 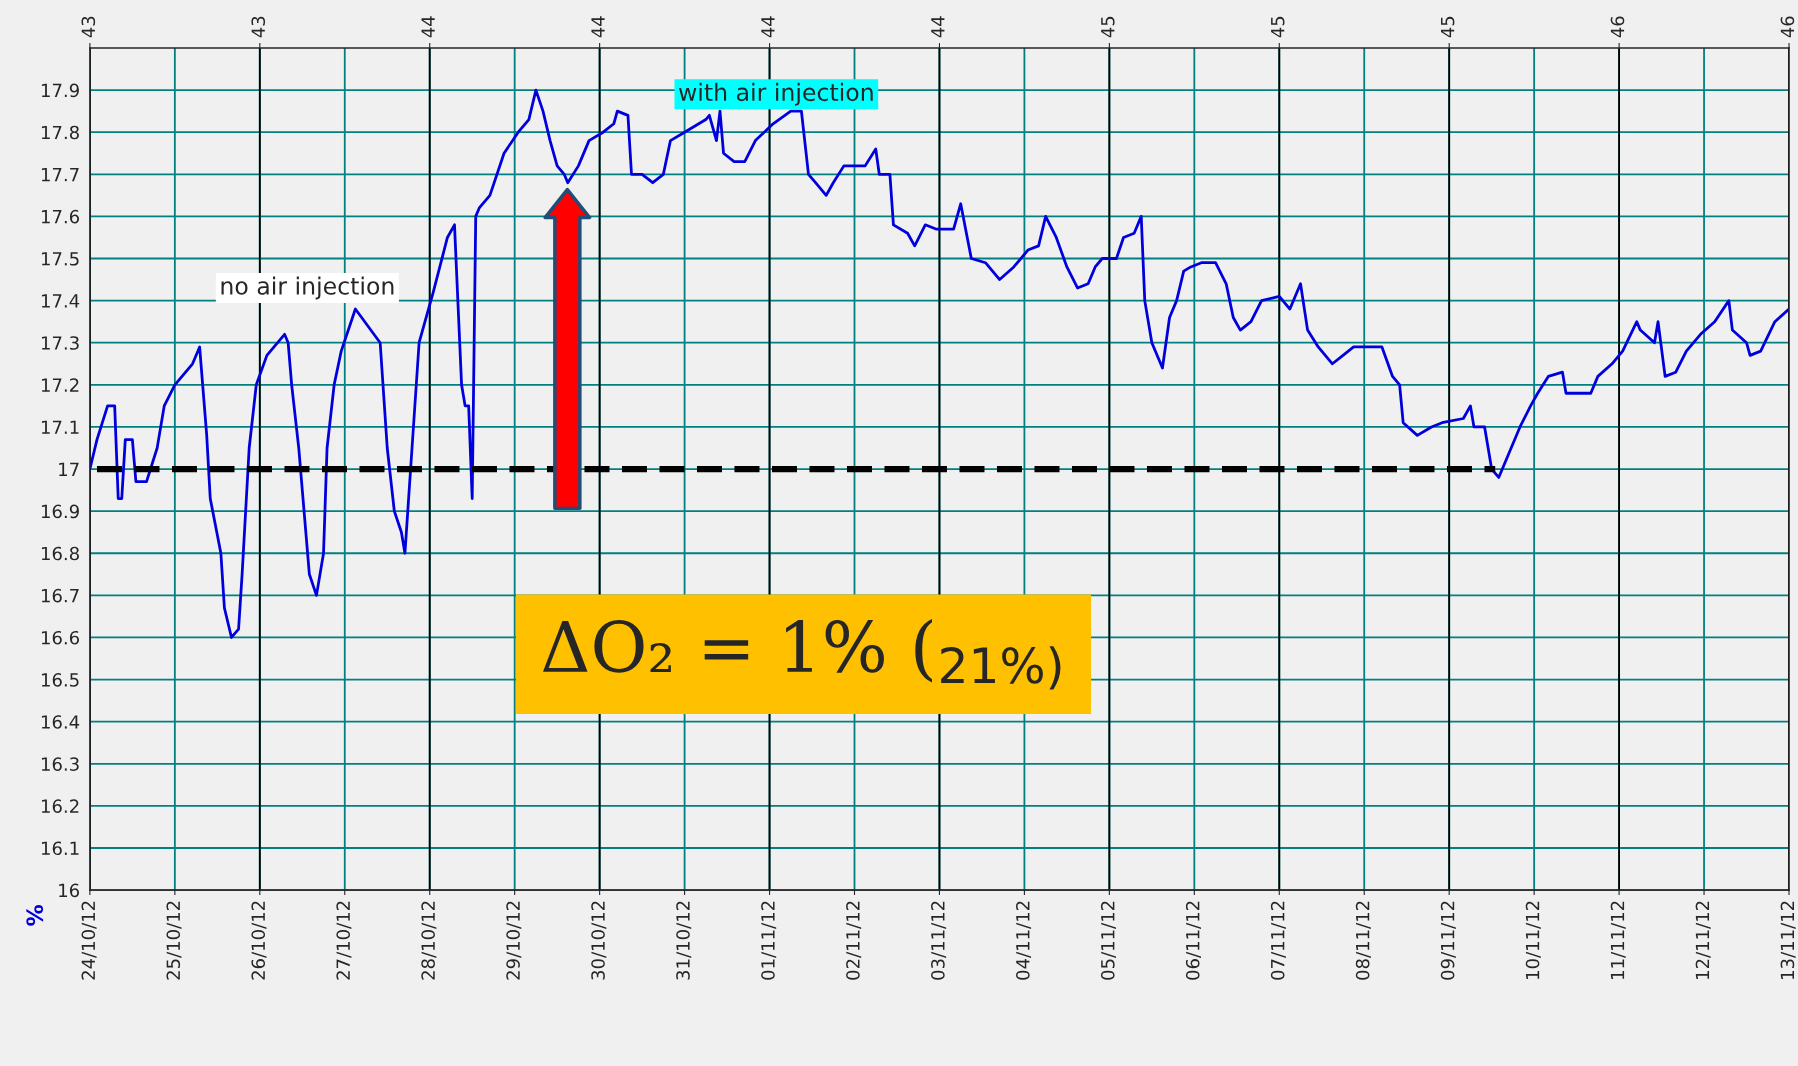 What do you see at coordinates (89, 940) in the screenshot?
I see `x-tick-label: 24/10/12` at bounding box center [89, 940].